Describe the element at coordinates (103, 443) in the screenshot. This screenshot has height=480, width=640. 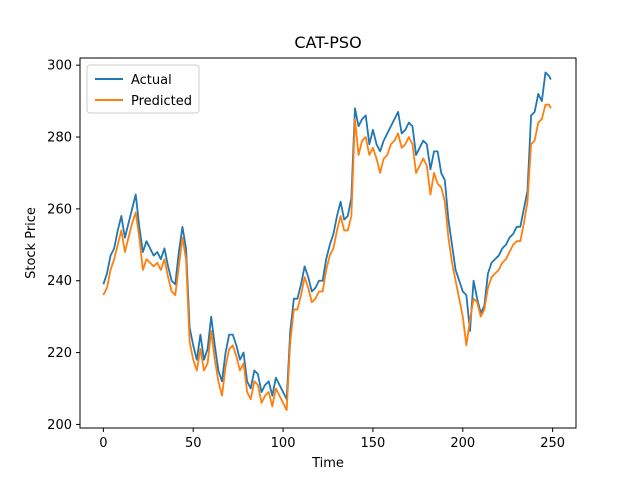
I see `x-tick-label: 0` at that location.